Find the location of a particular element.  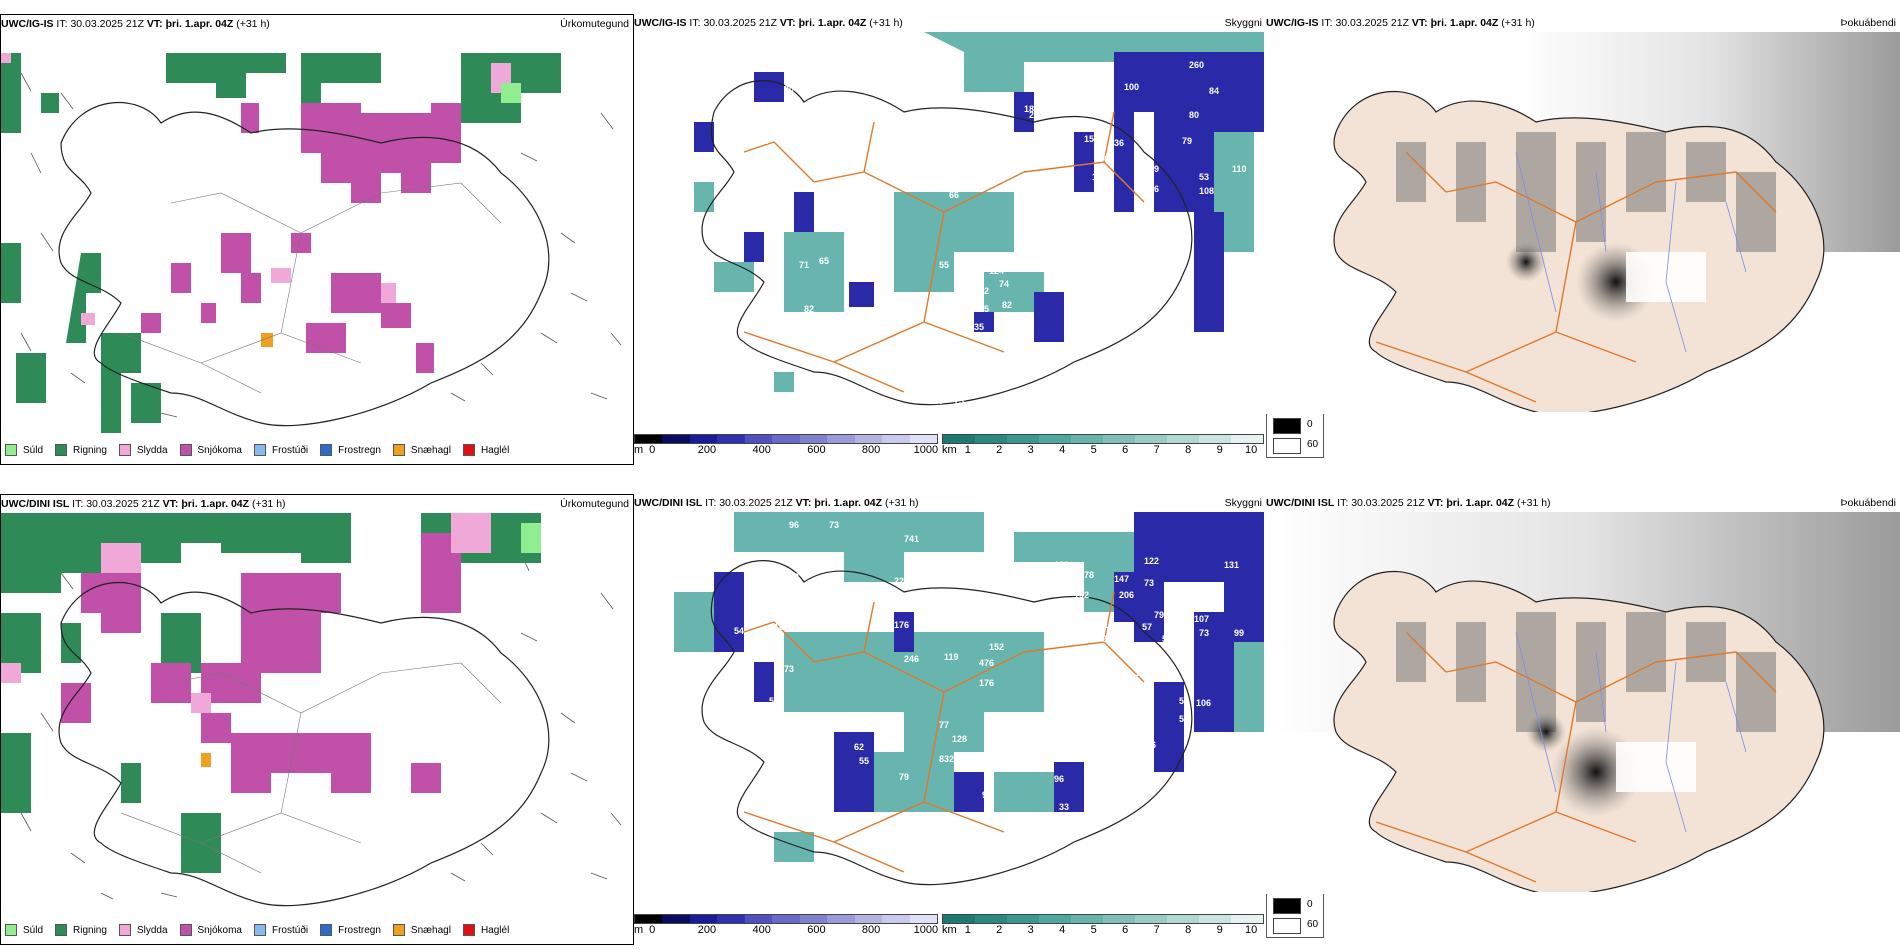

cloud-base-colorbar-gradient is located at coordinates (786, 439).